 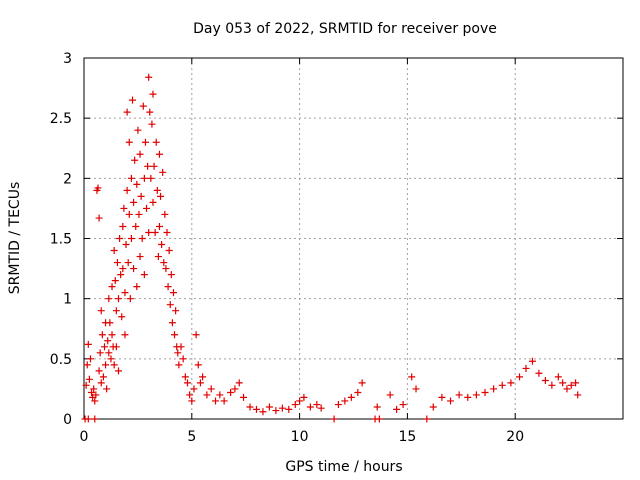 What do you see at coordinates (67, 300) in the screenshot?
I see `y-tick-label: 1` at bounding box center [67, 300].